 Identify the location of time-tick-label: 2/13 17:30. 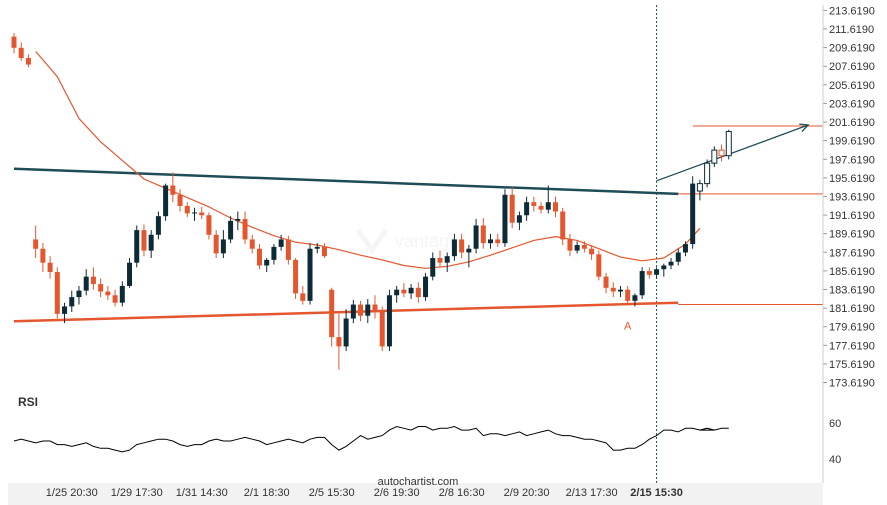
(592, 493).